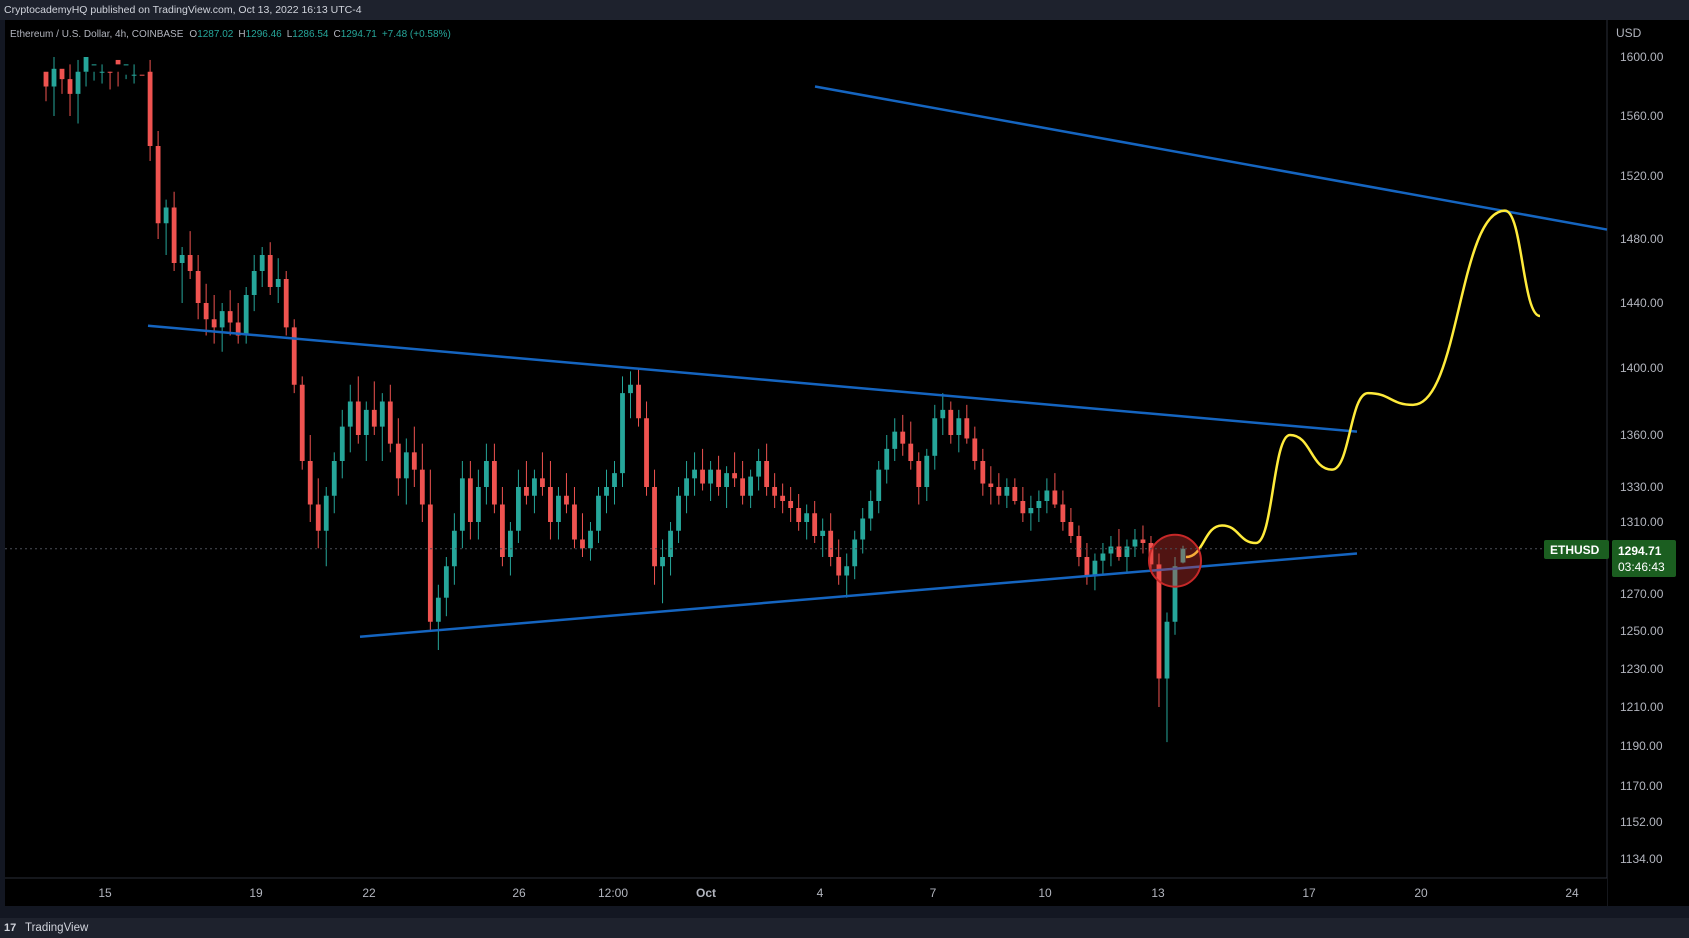 The width and height of the screenshot is (1689, 938). Describe the element at coordinates (1641, 822) in the screenshot. I see `y-tick-label: 1152.00` at that location.